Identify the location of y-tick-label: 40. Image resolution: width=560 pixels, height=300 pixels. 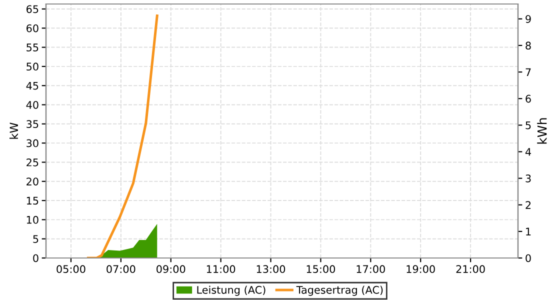
(32, 104).